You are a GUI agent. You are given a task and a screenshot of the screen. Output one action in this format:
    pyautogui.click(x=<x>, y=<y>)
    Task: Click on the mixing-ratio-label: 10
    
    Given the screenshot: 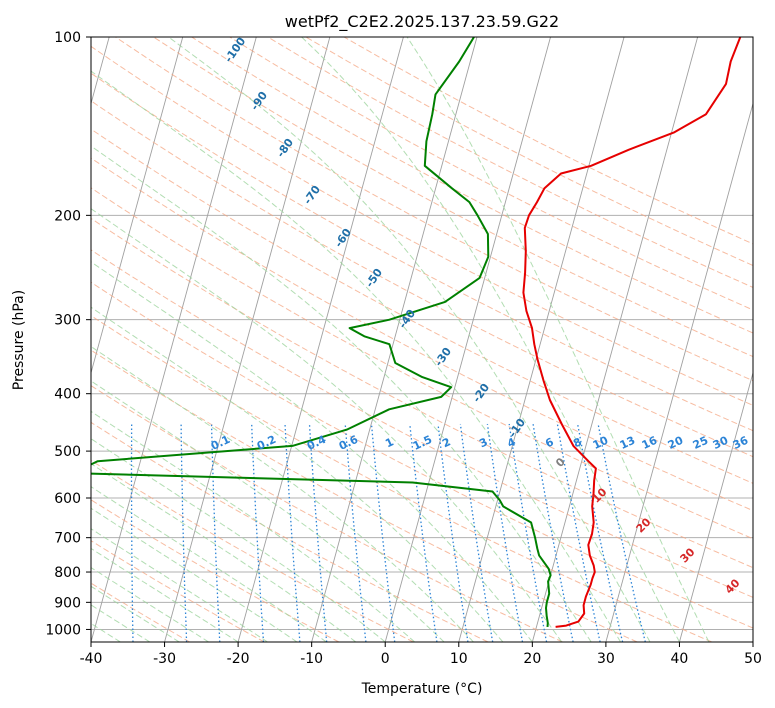 What is the action you would take?
    pyautogui.click(x=601, y=443)
    